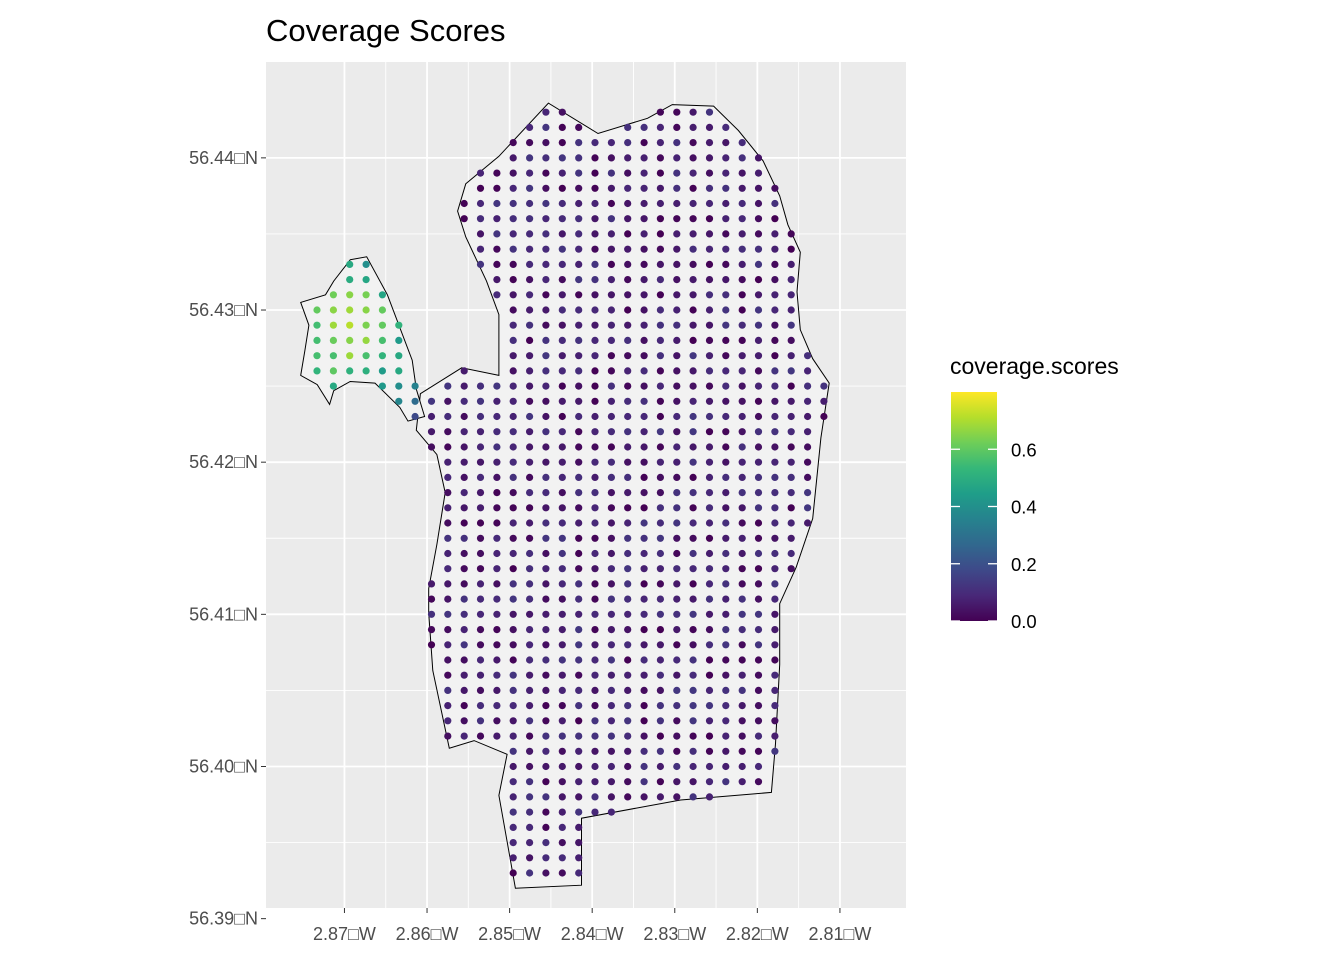  What do you see at coordinates (223, 766) in the screenshot?
I see `y-tick-label: 56.40□N` at bounding box center [223, 766].